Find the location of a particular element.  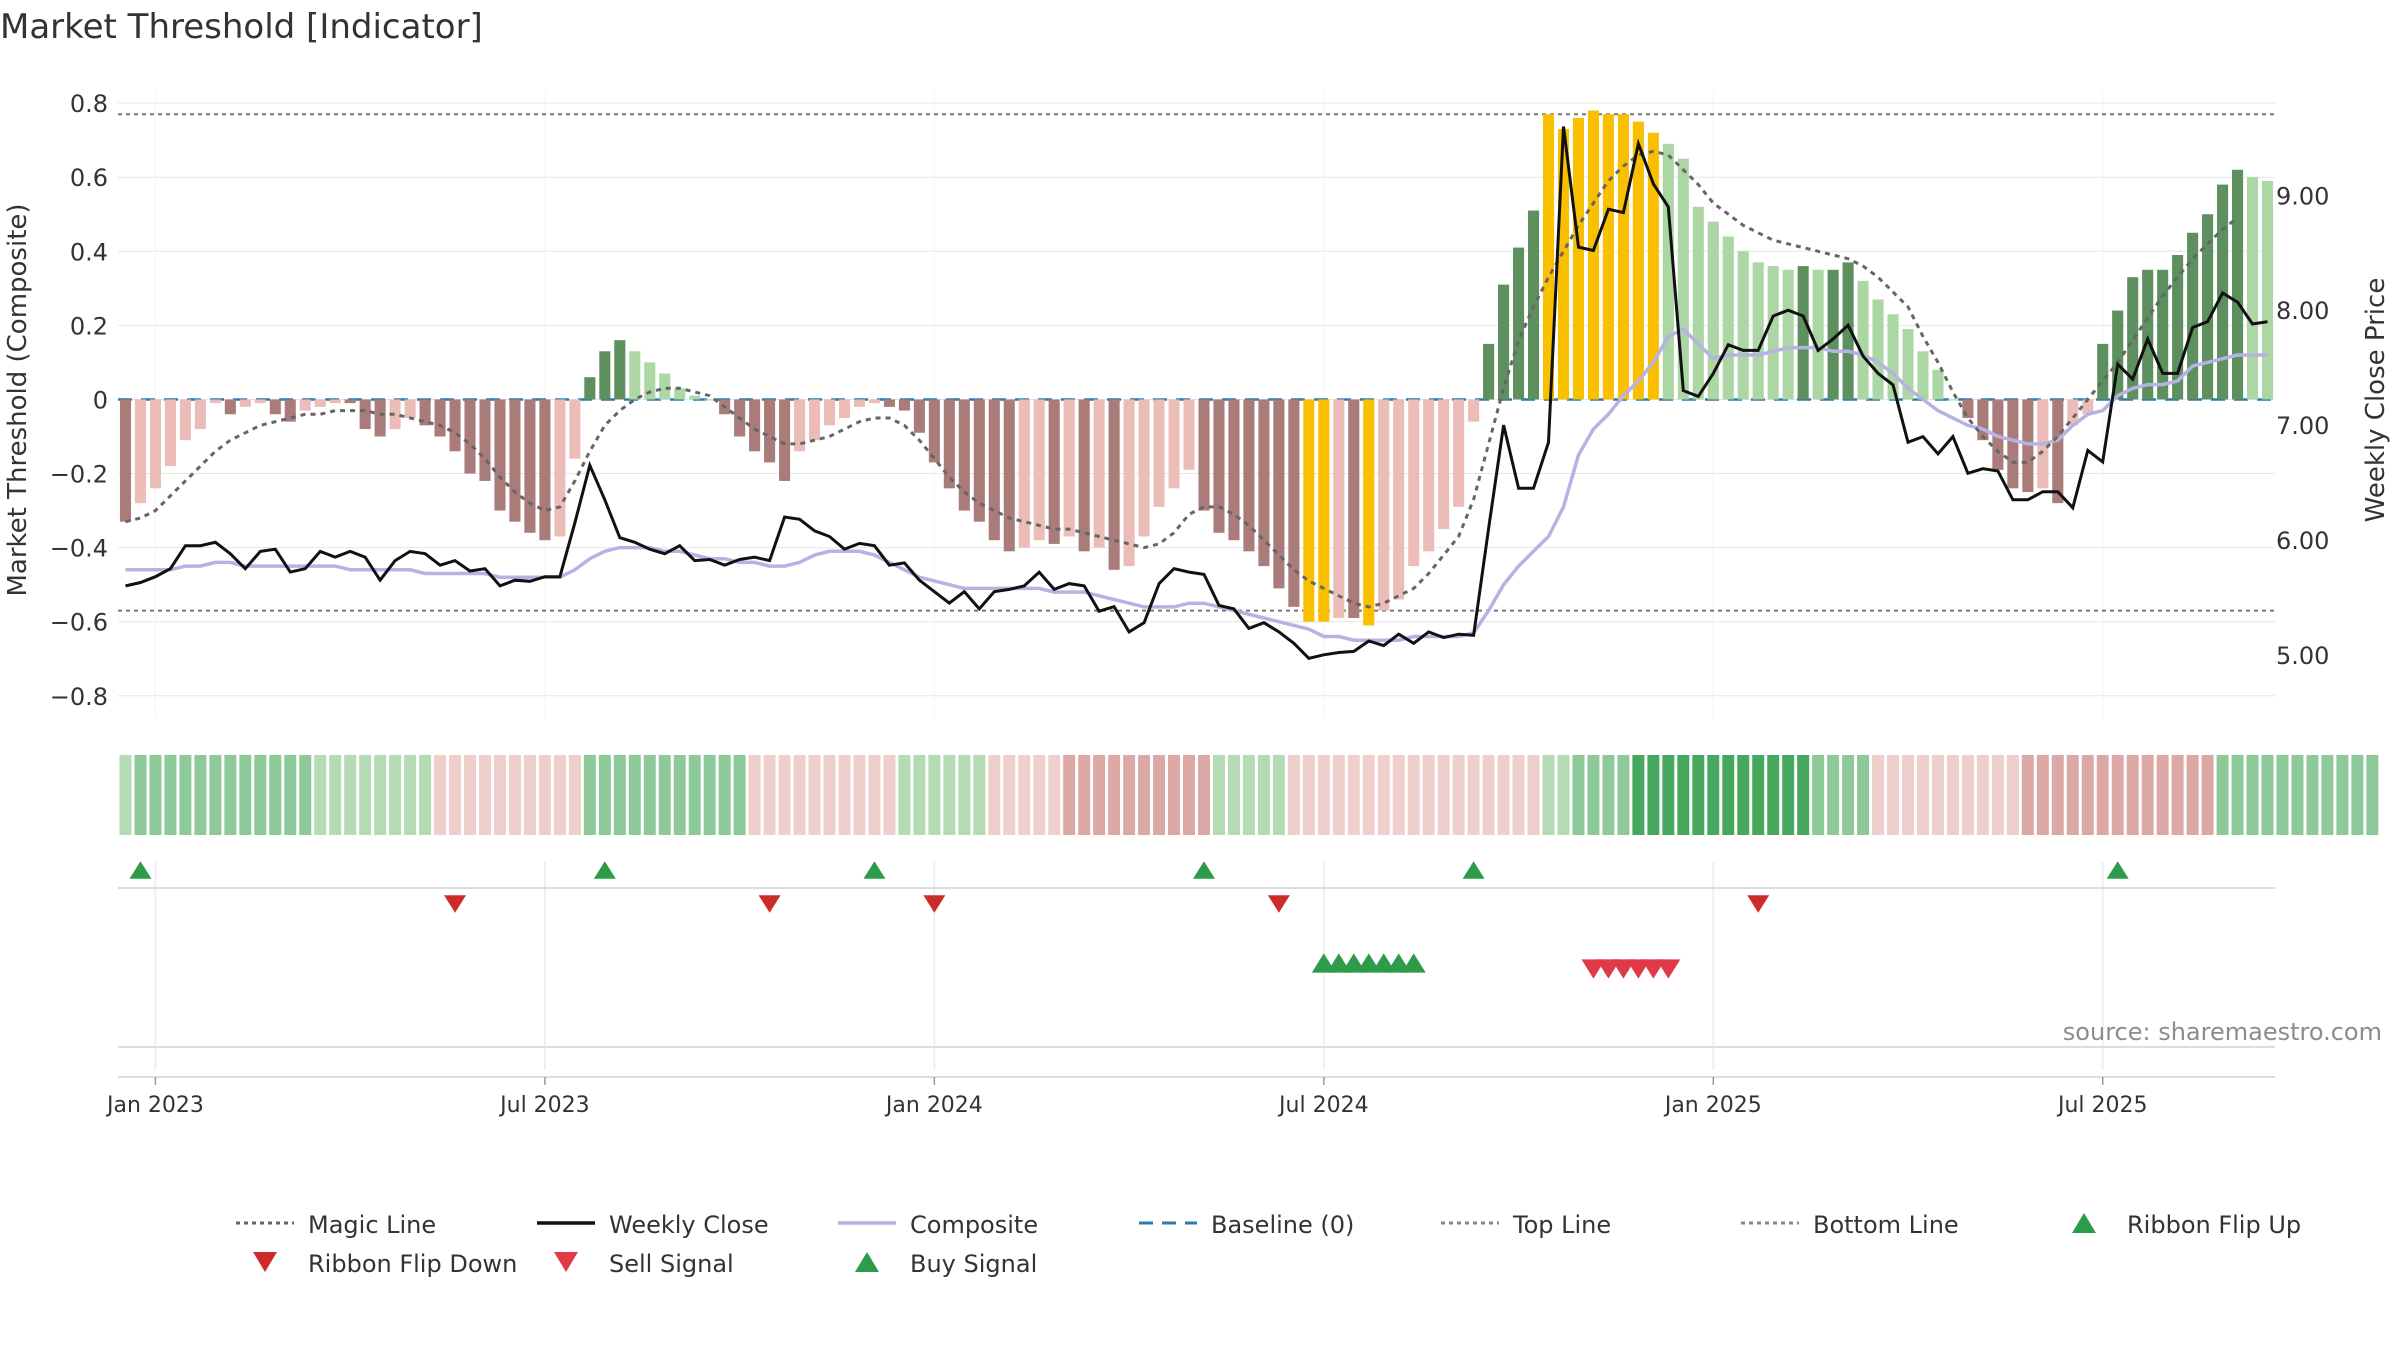

legend-label: Buy Signal is located at coordinates (973, 1264).